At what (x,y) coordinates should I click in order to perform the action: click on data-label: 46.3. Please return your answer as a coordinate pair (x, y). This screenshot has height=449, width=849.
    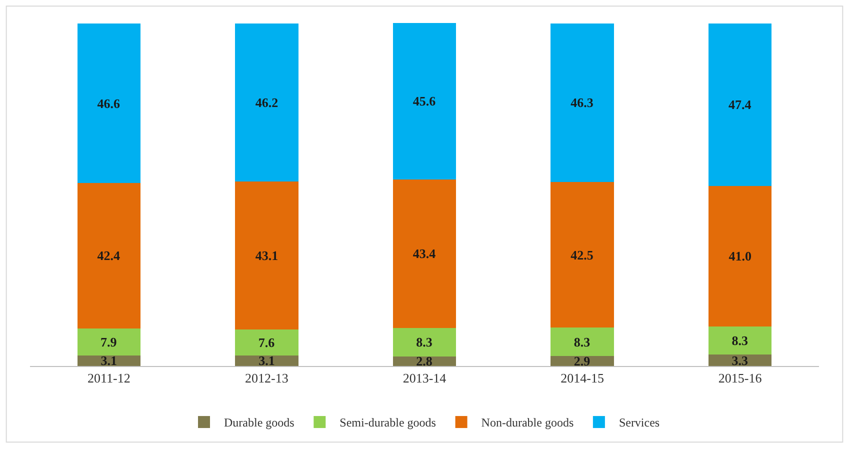
    Looking at the image, I should click on (582, 102).